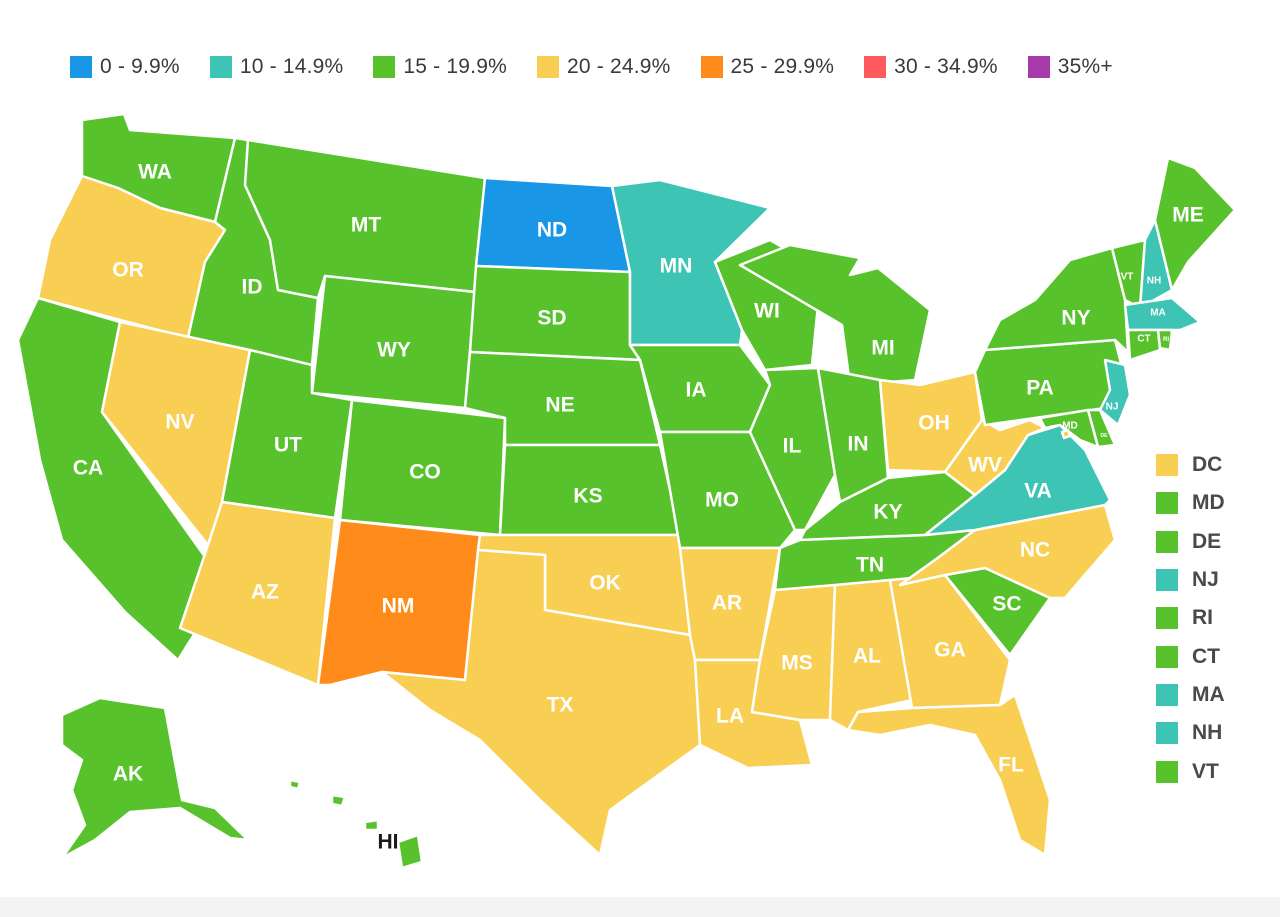 The width and height of the screenshot is (1280, 917). I want to click on east-legend-label: MD, so click(1208, 503).